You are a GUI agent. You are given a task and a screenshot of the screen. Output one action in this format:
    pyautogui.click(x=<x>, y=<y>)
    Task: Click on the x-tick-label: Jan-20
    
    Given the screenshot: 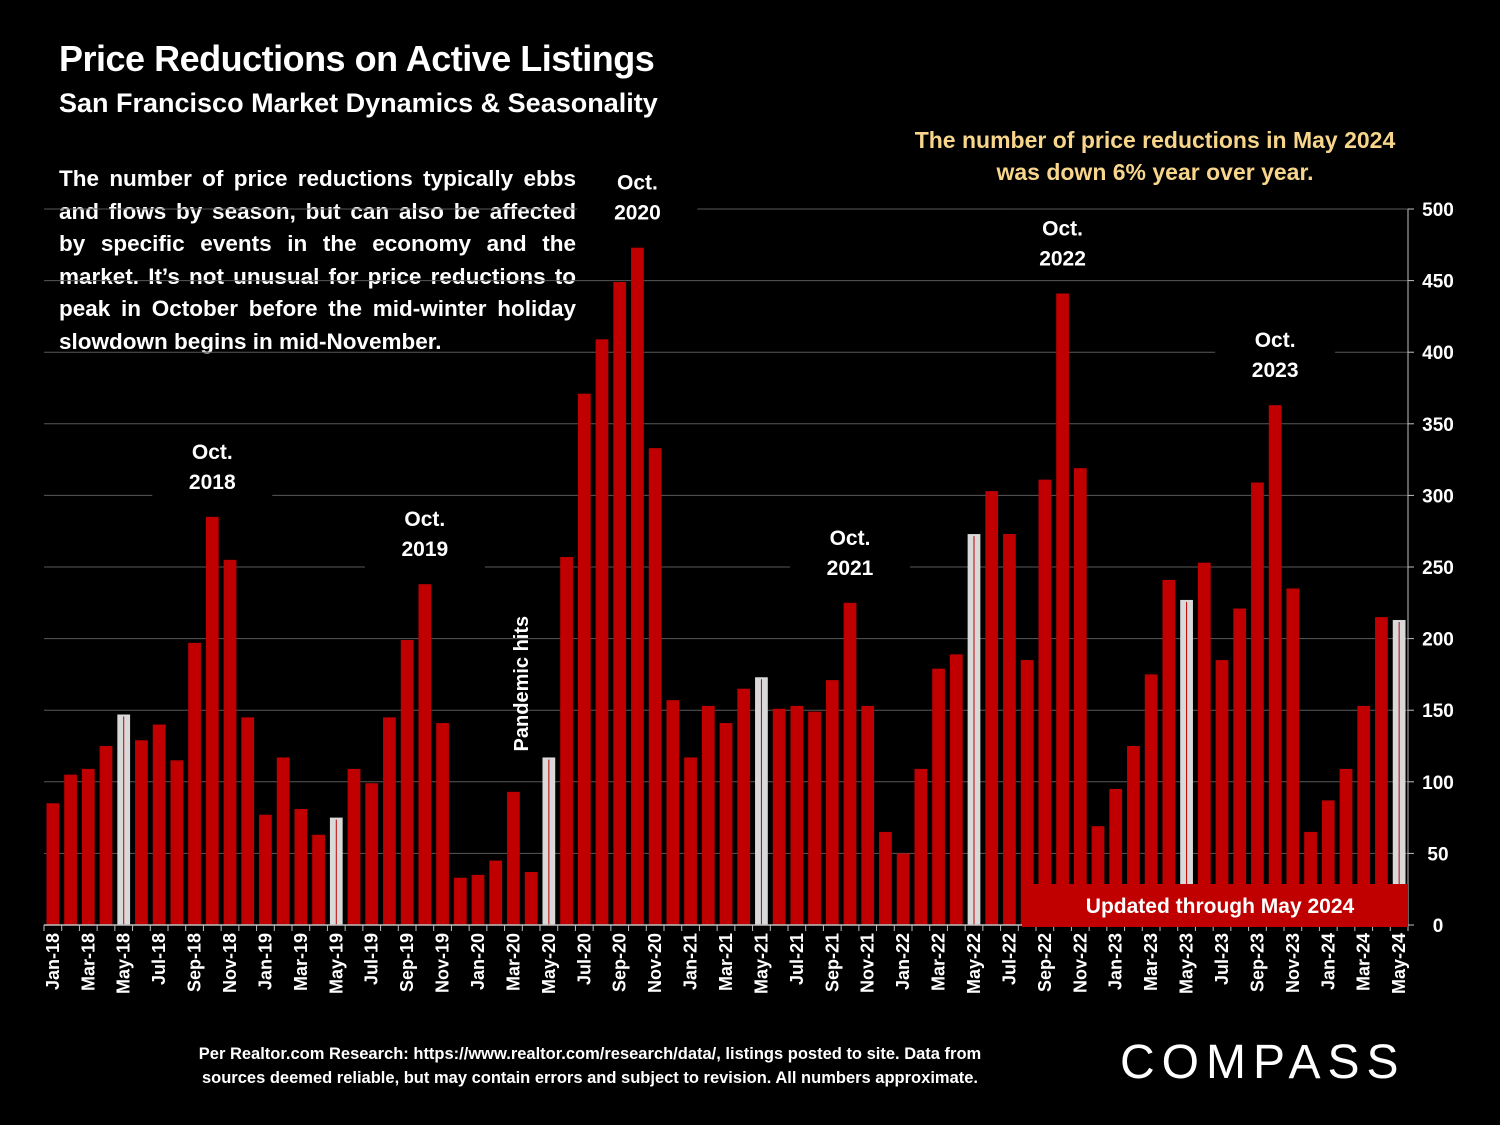 What is the action you would take?
    pyautogui.click(x=478, y=961)
    